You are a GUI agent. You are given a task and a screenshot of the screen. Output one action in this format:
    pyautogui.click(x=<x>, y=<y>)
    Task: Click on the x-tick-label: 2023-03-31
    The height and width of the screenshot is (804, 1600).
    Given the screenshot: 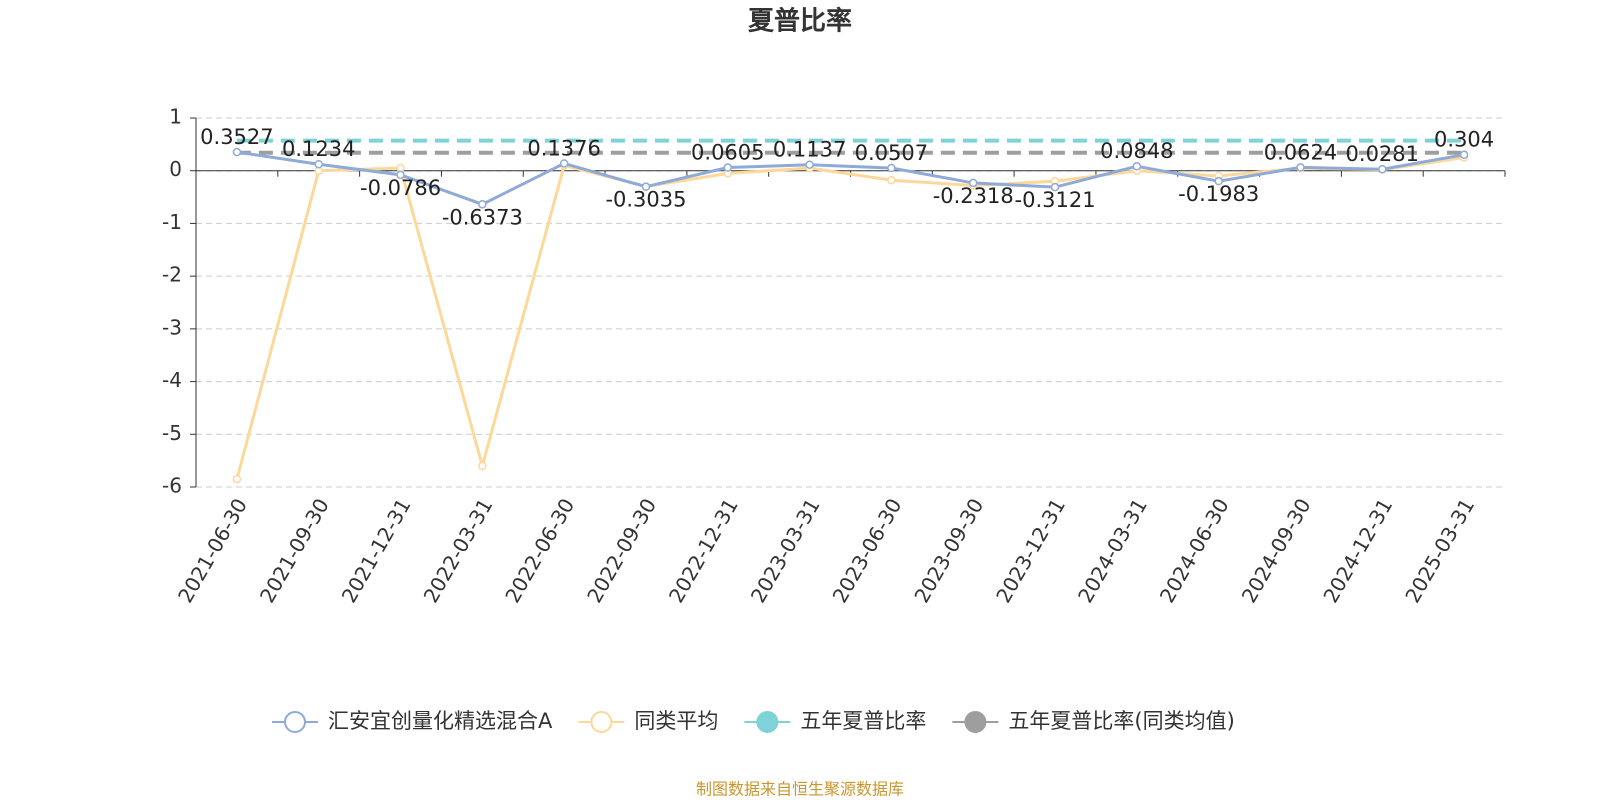 What is the action you would take?
    pyautogui.click(x=785, y=550)
    